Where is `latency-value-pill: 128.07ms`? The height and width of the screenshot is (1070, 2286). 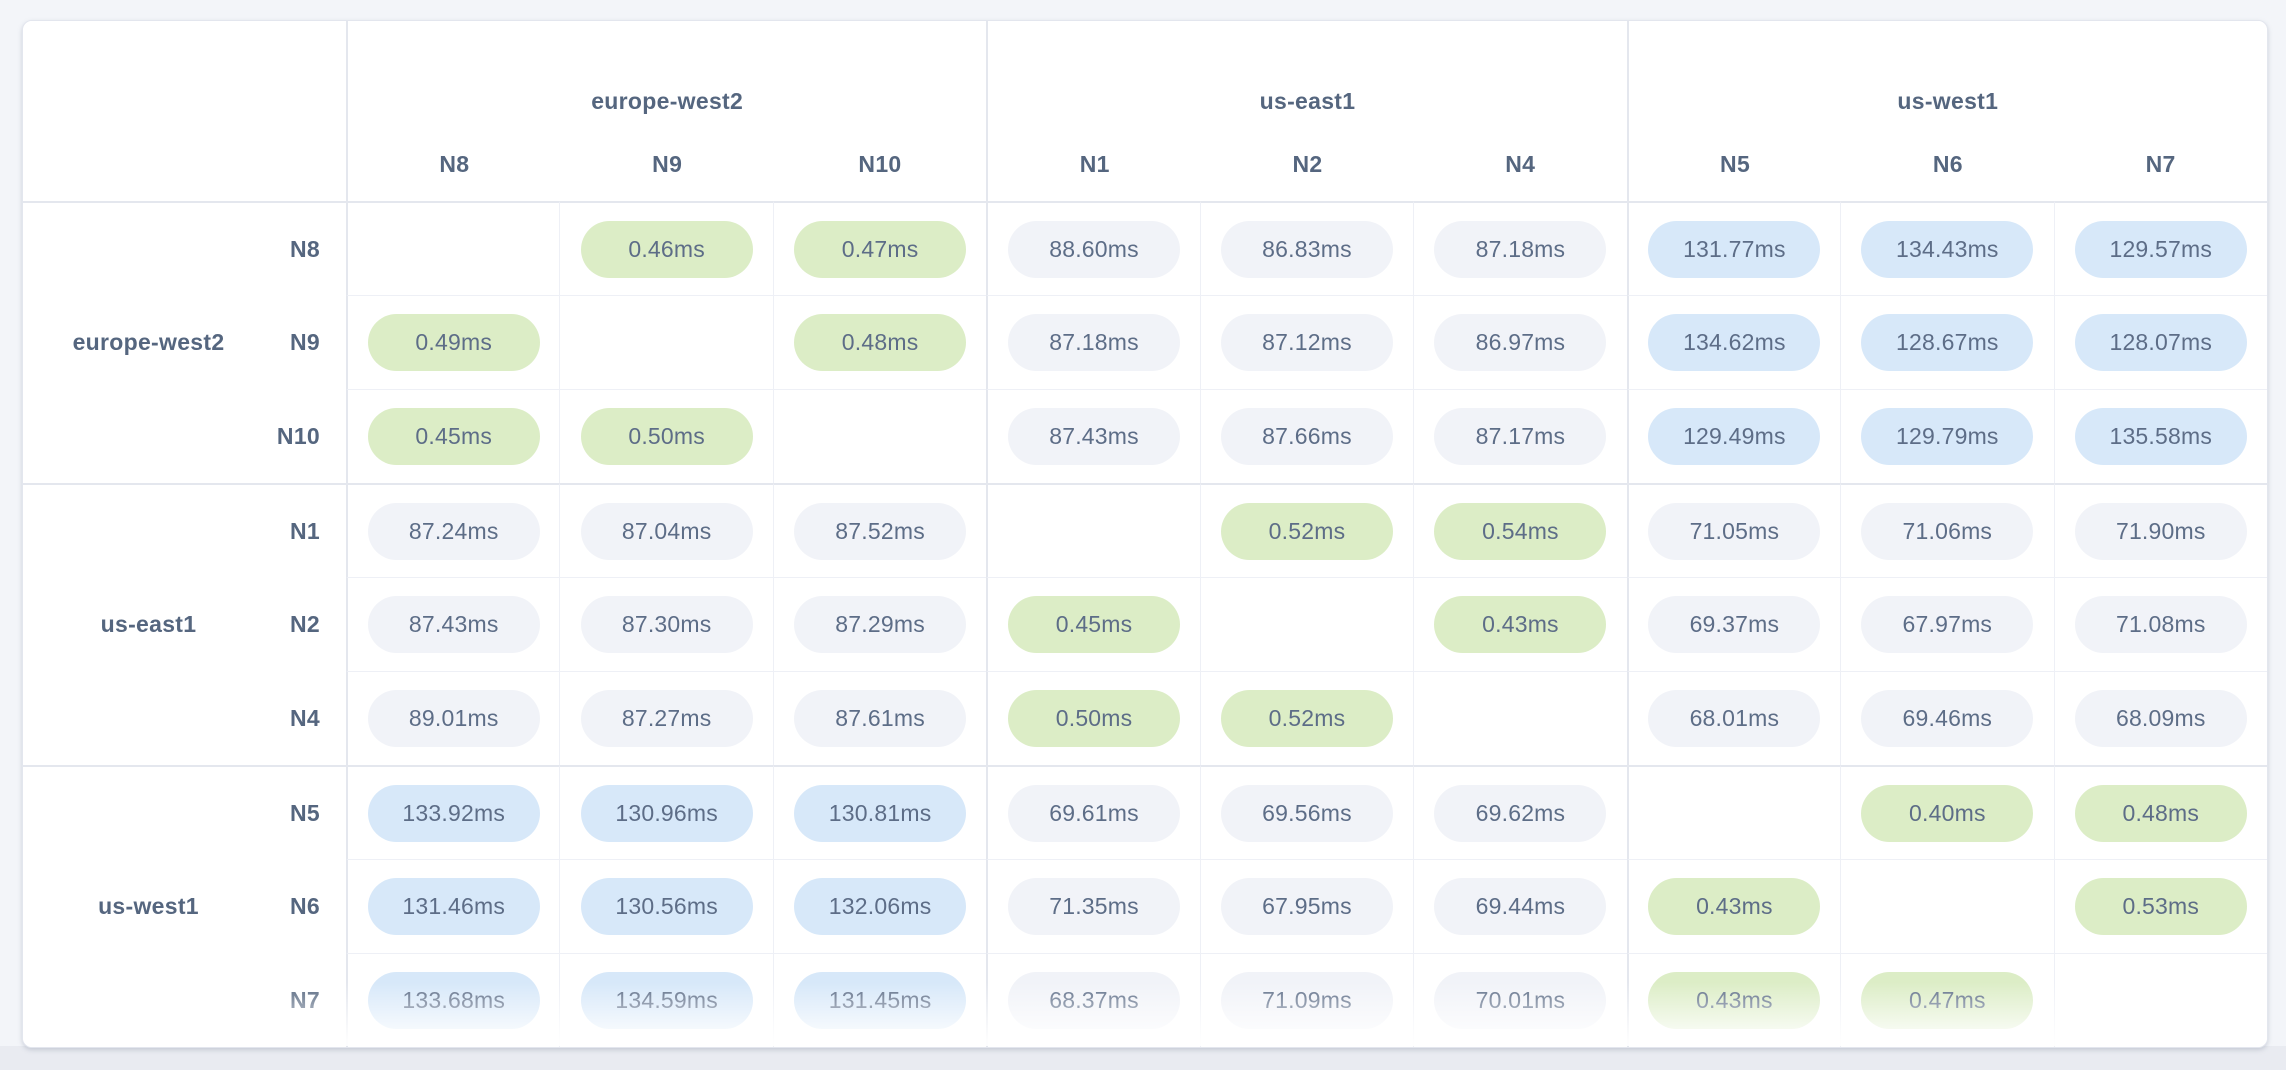
latency-value-pill: 128.07ms is located at coordinates (2160, 342).